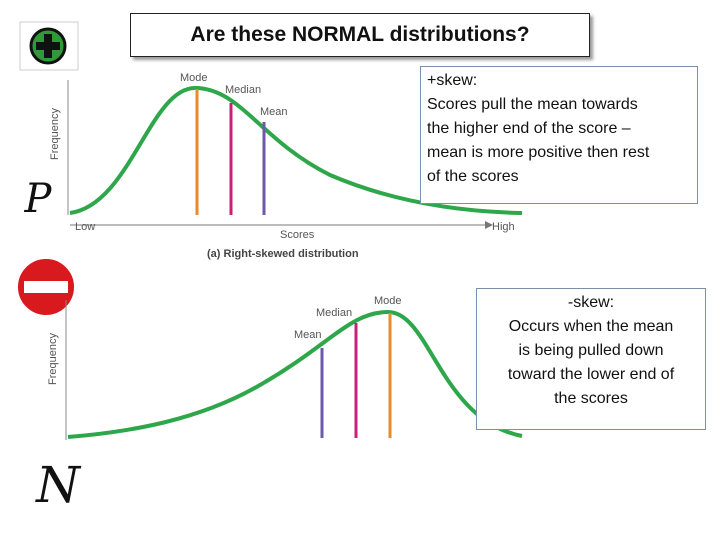 This screenshot has height=540, width=720. Describe the element at coordinates (538, 152) in the screenshot. I see `note-line: mean is more positive then rest` at that location.